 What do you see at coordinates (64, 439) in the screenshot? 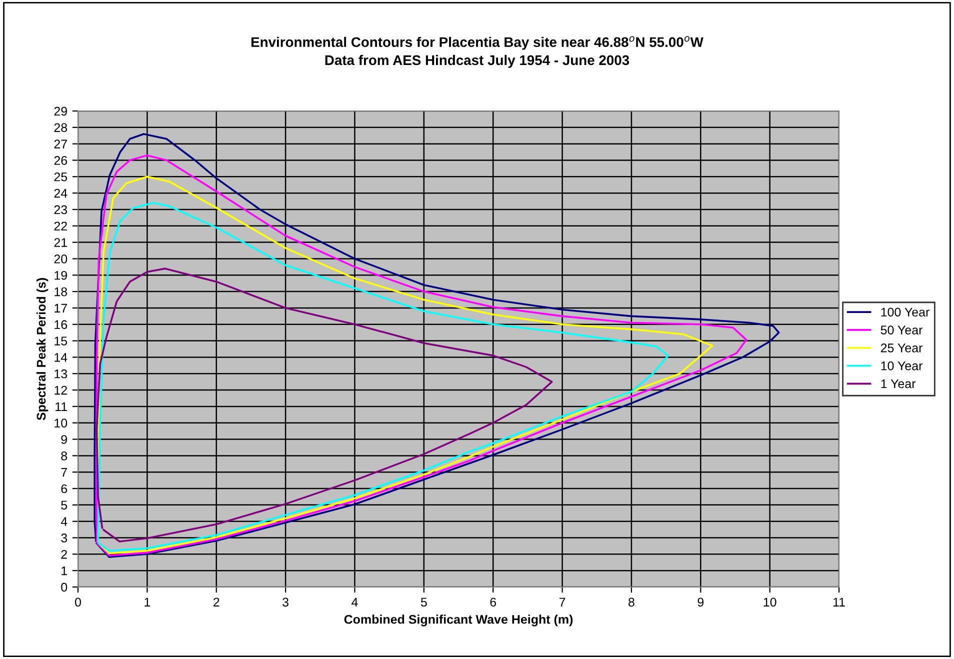
I see `y-tick-label: 9` at bounding box center [64, 439].